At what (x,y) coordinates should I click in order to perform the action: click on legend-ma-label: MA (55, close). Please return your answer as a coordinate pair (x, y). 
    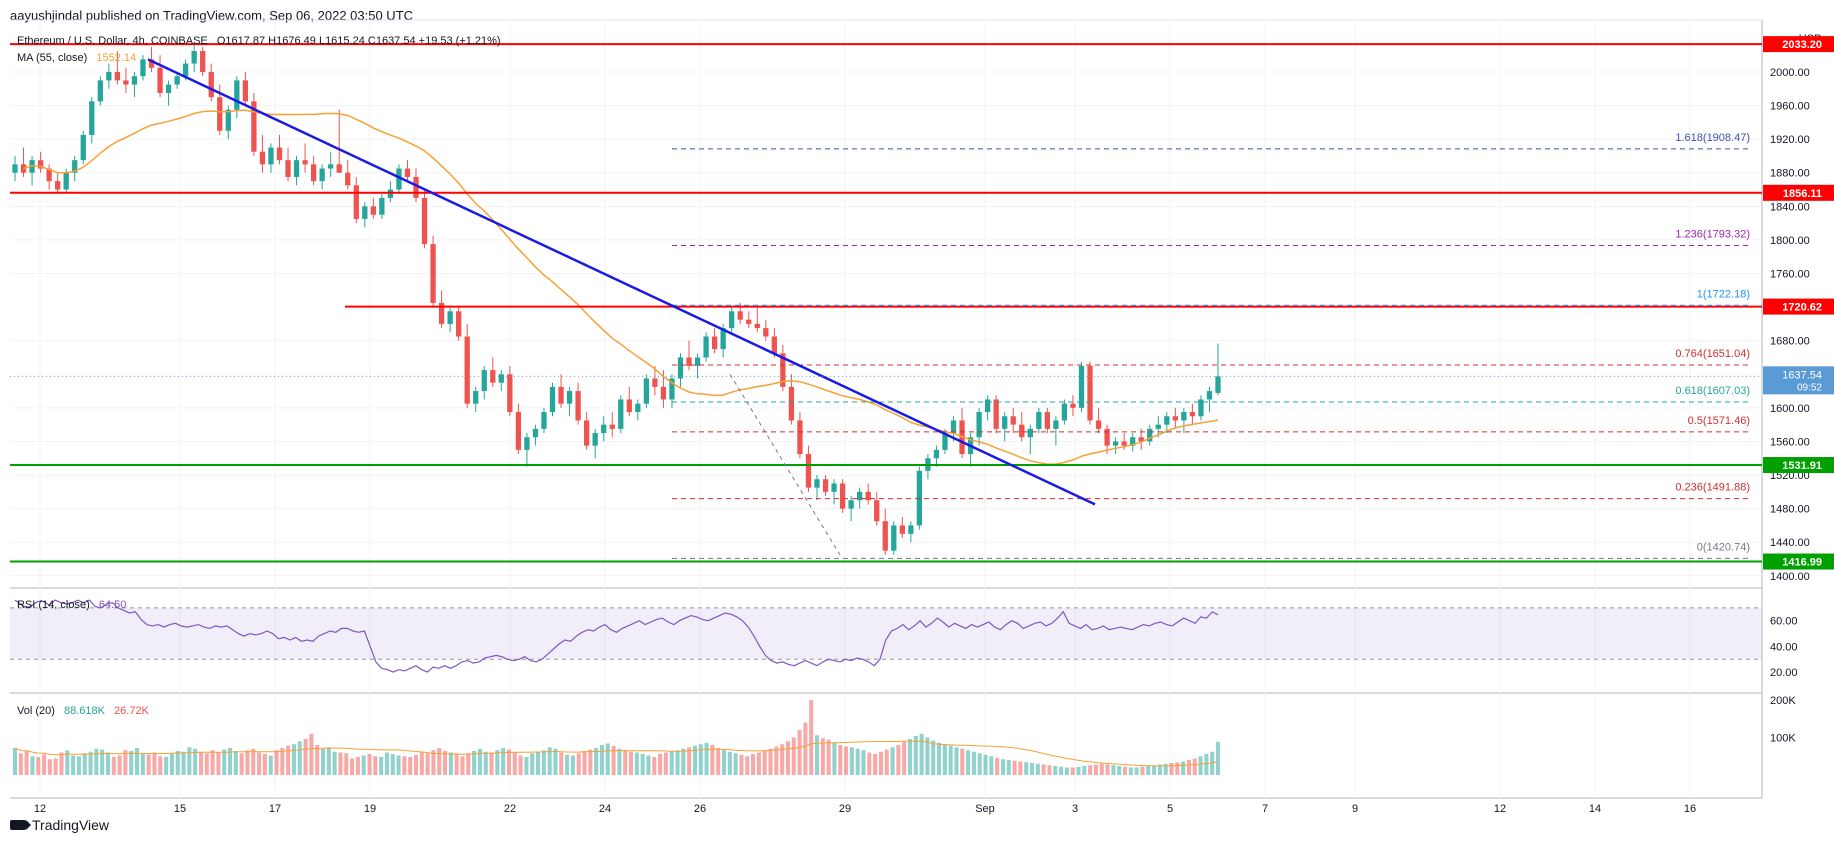
    Looking at the image, I should click on (52, 58).